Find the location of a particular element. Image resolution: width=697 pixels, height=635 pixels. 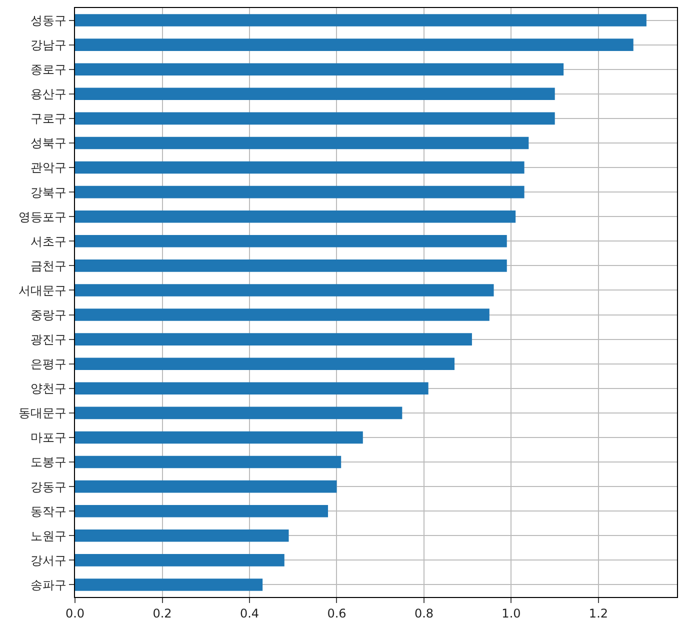

y-tick-label: 영등포구 is located at coordinates (42, 217).